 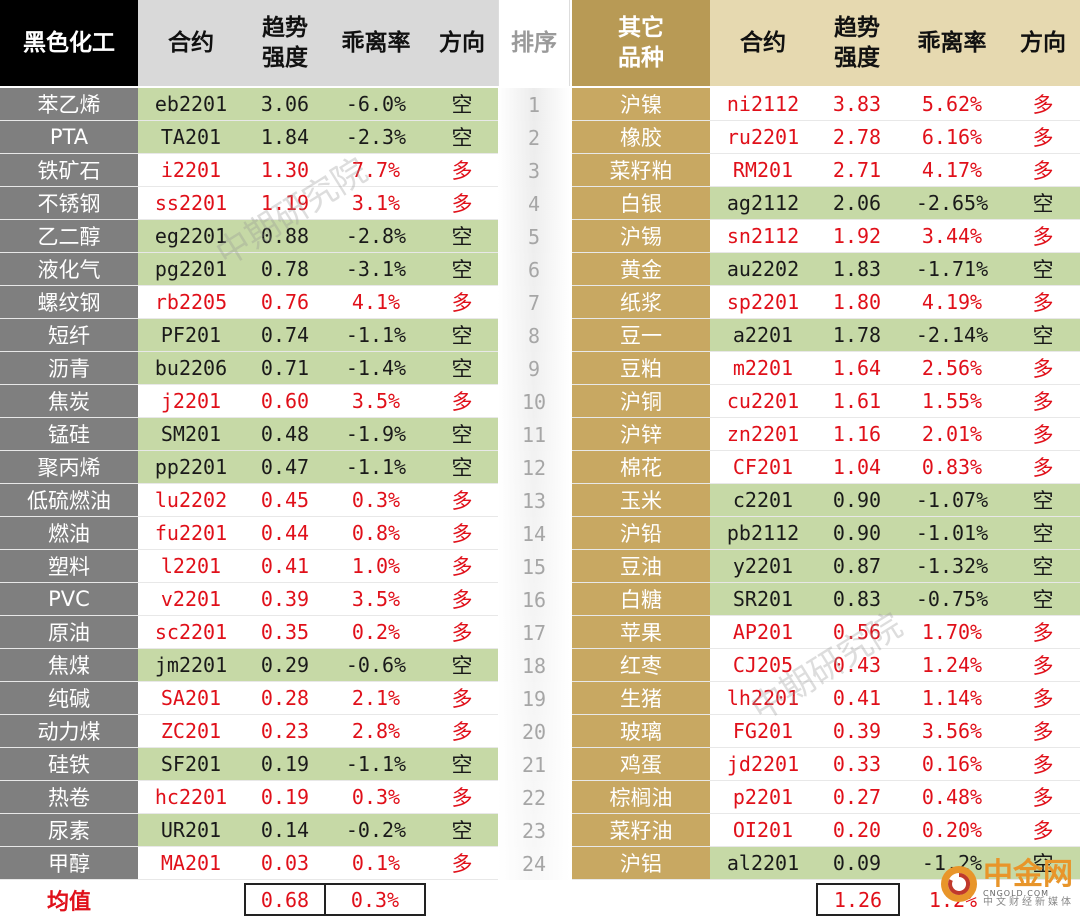 What do you see at coordinates (191, 104) in the screenshot?
I see `left-contract: eb2201` at bounding box center [191, 104].